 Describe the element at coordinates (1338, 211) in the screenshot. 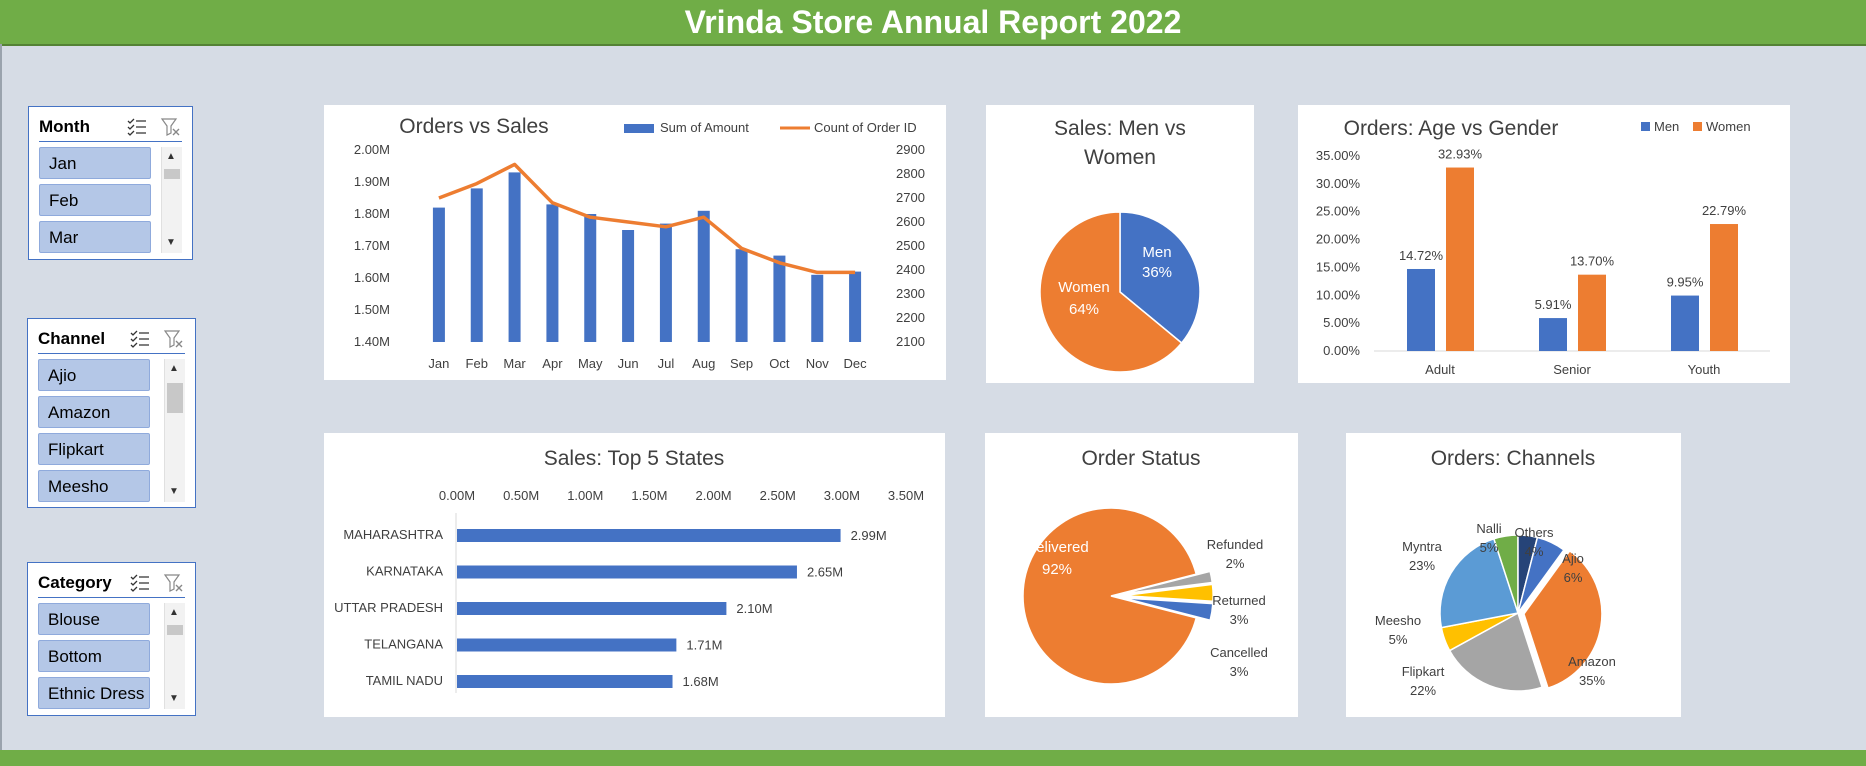

I see `y-tick-label: 25.00%` at that location.